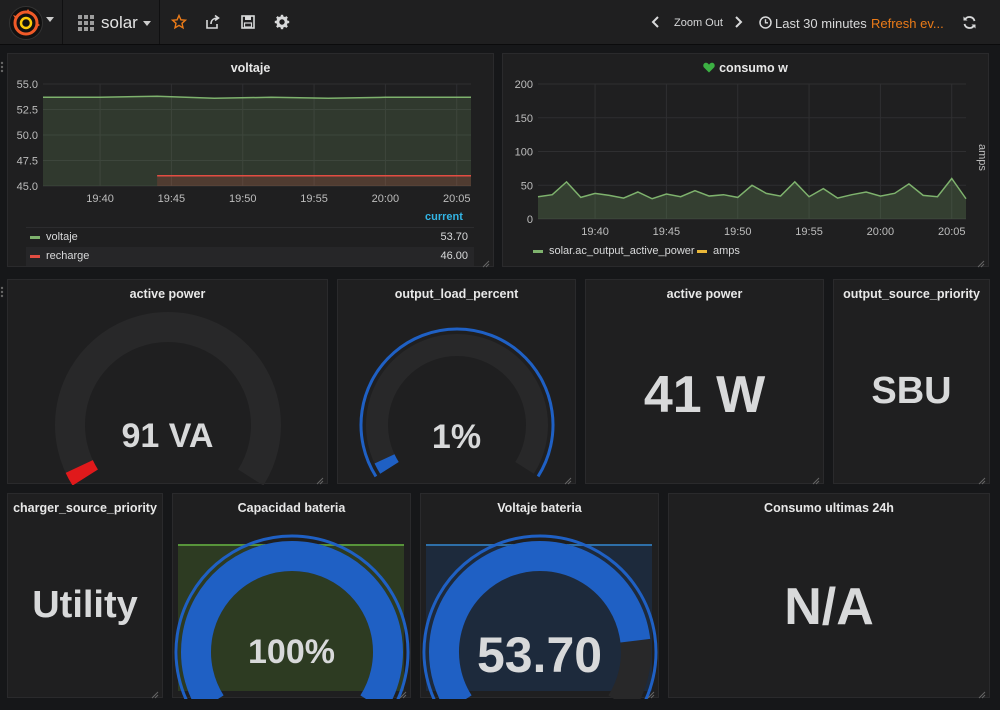  I want to click on y-tick-label: 150, so click(524, 119).